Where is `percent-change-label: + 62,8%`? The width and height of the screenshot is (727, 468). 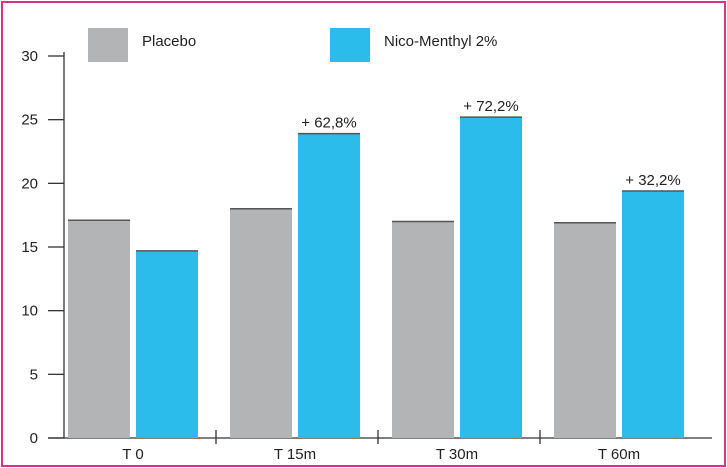 percent-change-label: + 62,8% is located at coordinates (328, 123).